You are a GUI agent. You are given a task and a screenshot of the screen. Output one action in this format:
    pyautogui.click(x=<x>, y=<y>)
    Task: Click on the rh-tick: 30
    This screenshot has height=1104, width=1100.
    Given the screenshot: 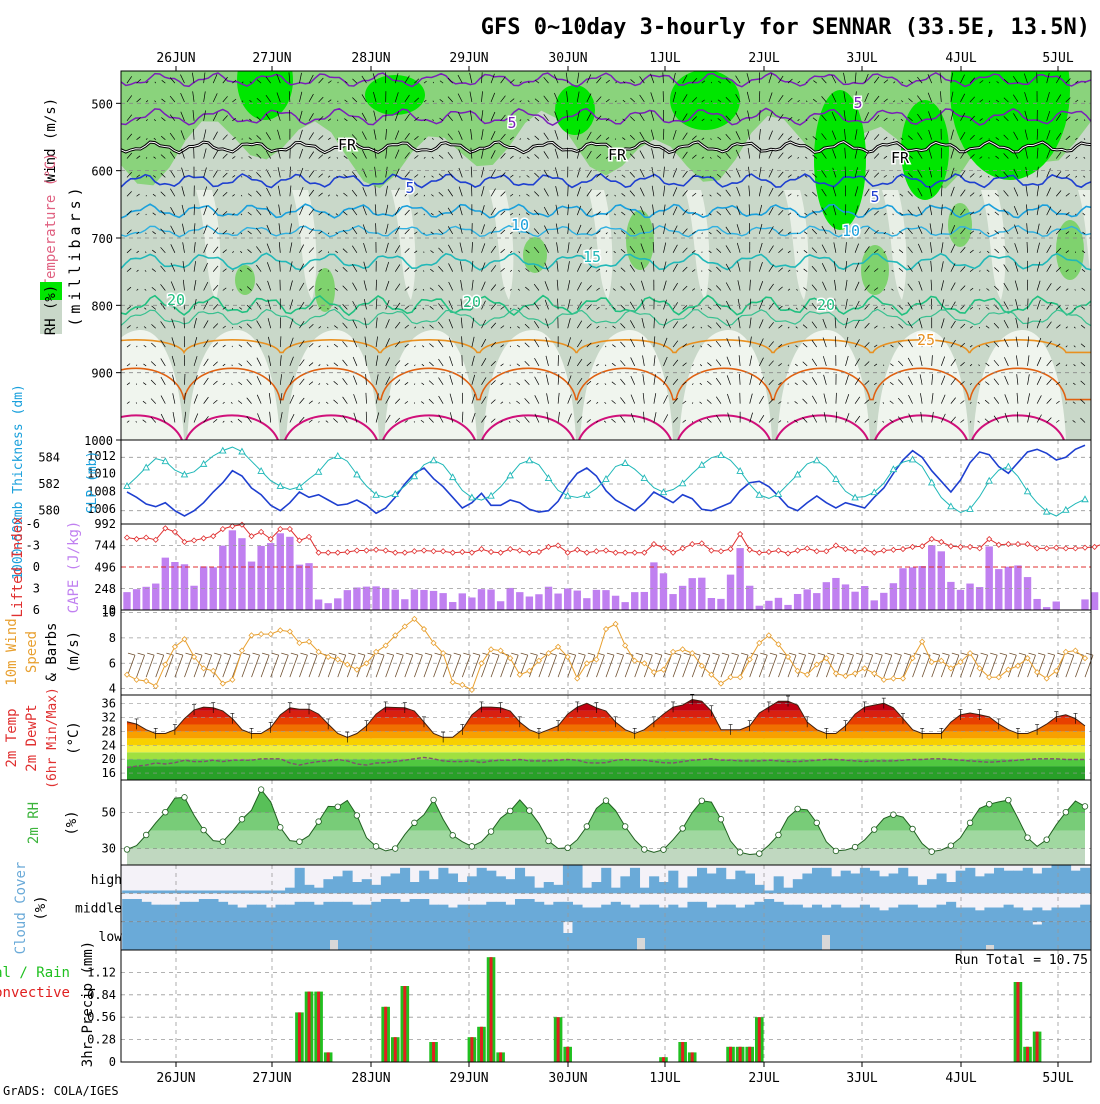 What is the action you would take?
    pyautogui.click(x=109, y=849)
    